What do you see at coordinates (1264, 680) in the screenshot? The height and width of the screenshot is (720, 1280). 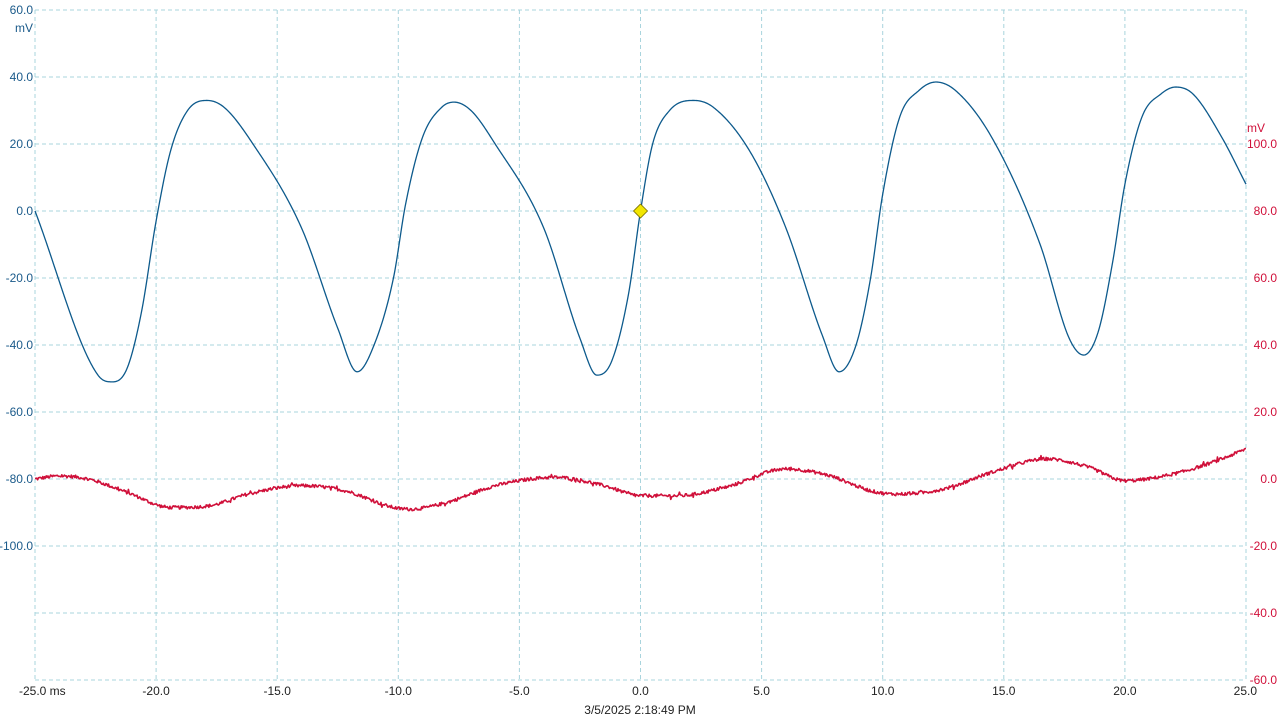 I see `right-tick-label: -60.0` at bounding box center [1264, 680].